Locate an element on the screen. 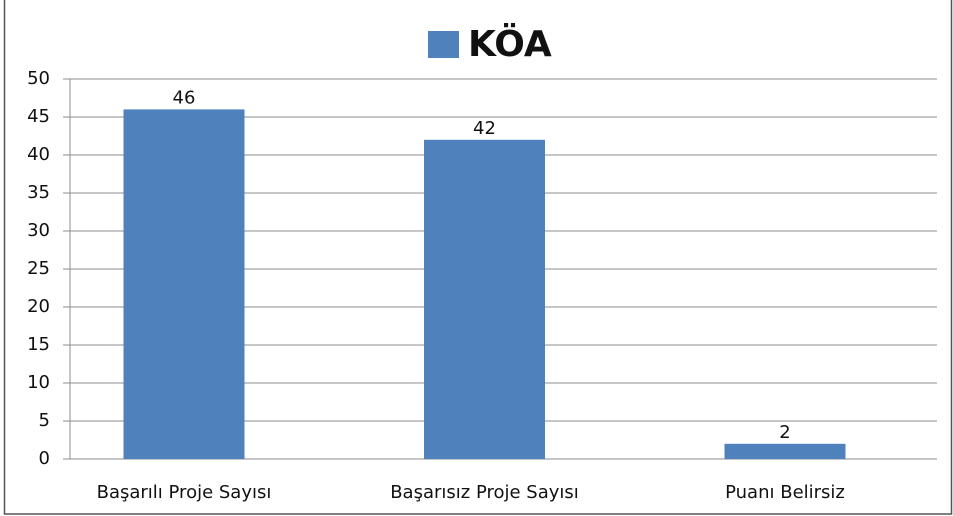 The width and height of the screenshot is (953, 516). y-tick-label: 20 is located at coordinates (38, 306).